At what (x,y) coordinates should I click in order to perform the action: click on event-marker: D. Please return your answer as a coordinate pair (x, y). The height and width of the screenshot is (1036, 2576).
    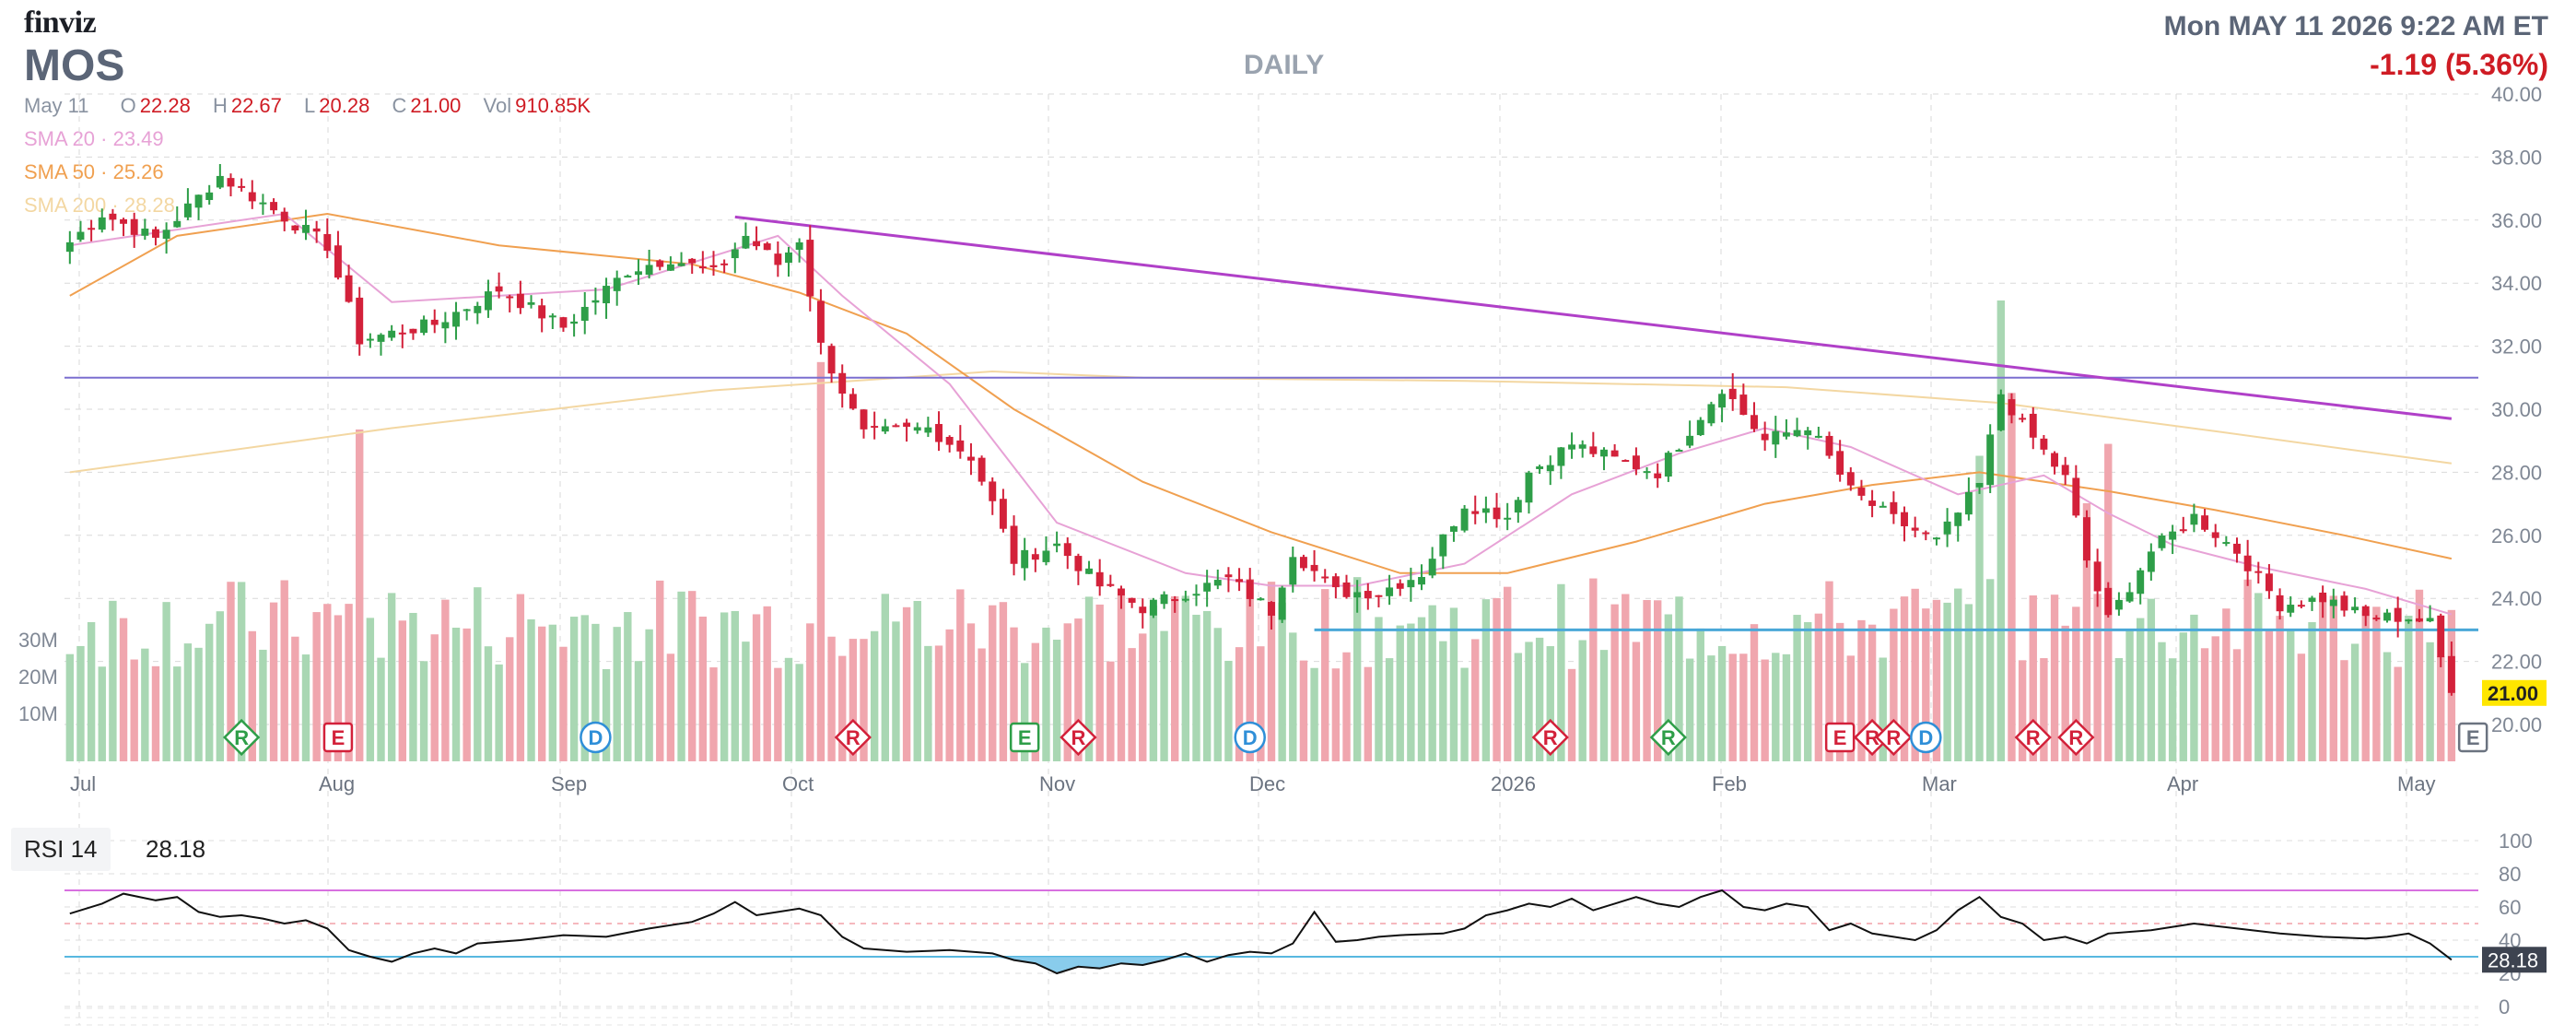
    Looking at the image, I should click on (1250, 738).